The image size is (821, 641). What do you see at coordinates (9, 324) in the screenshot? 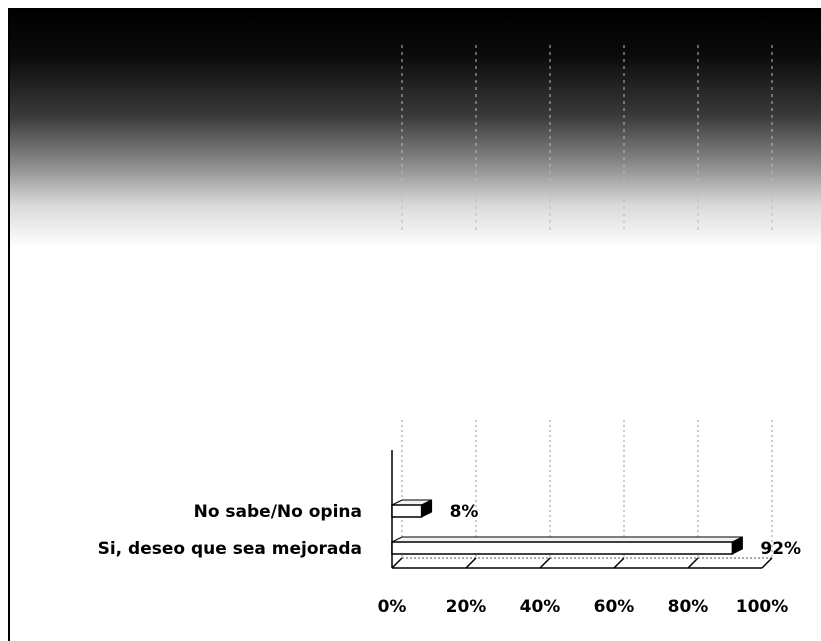
I see `left-border-line` at bounding box center [9, 324].